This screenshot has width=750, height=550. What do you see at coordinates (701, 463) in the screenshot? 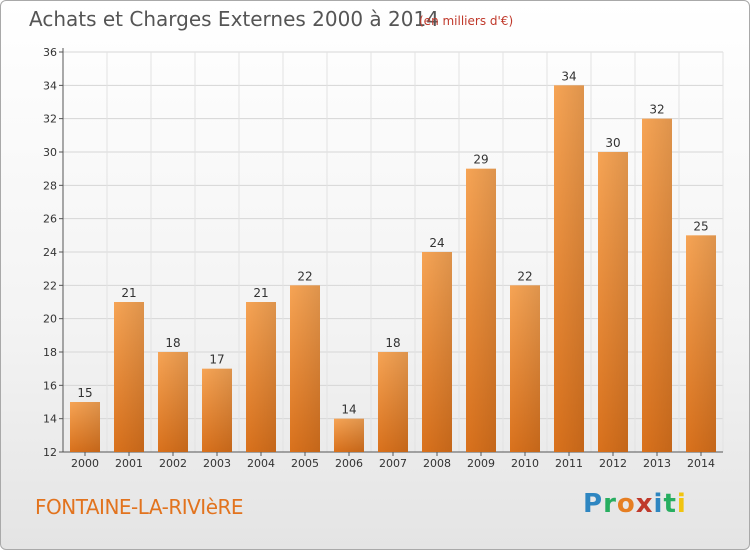
I see `x-tick-label: 2014` at bounding box center [701, 463].